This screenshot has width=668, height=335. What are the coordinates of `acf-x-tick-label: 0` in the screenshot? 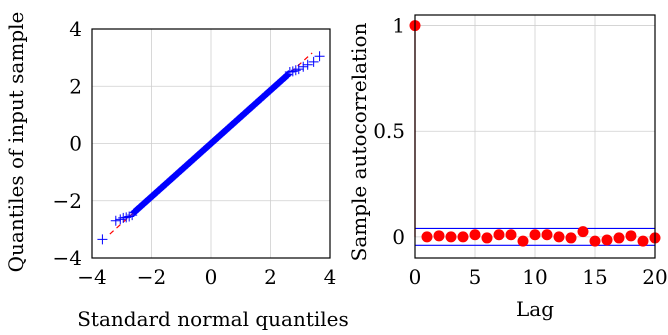 It's located at (415, 277).